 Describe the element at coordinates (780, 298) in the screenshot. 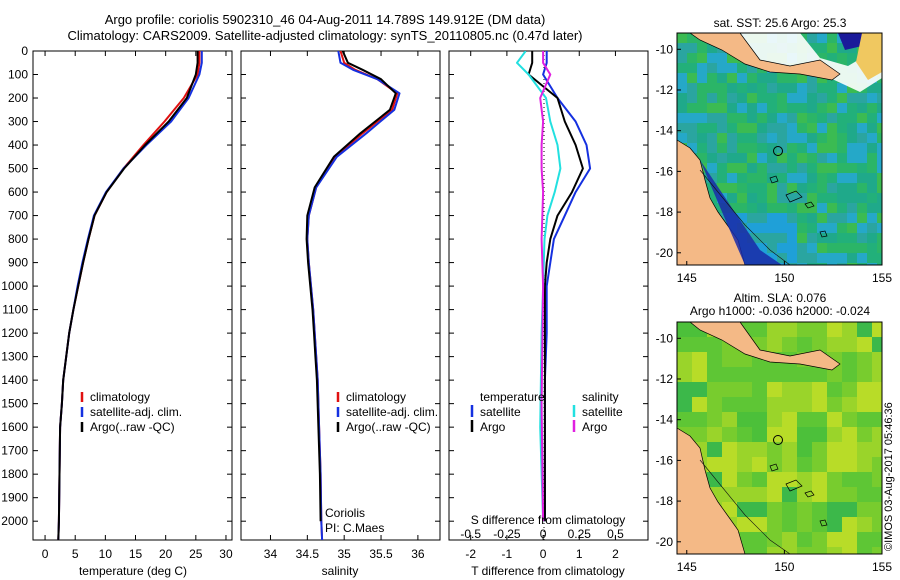

I see `sla-map-title-line1: Altim. SLA: 0.076` at that location.